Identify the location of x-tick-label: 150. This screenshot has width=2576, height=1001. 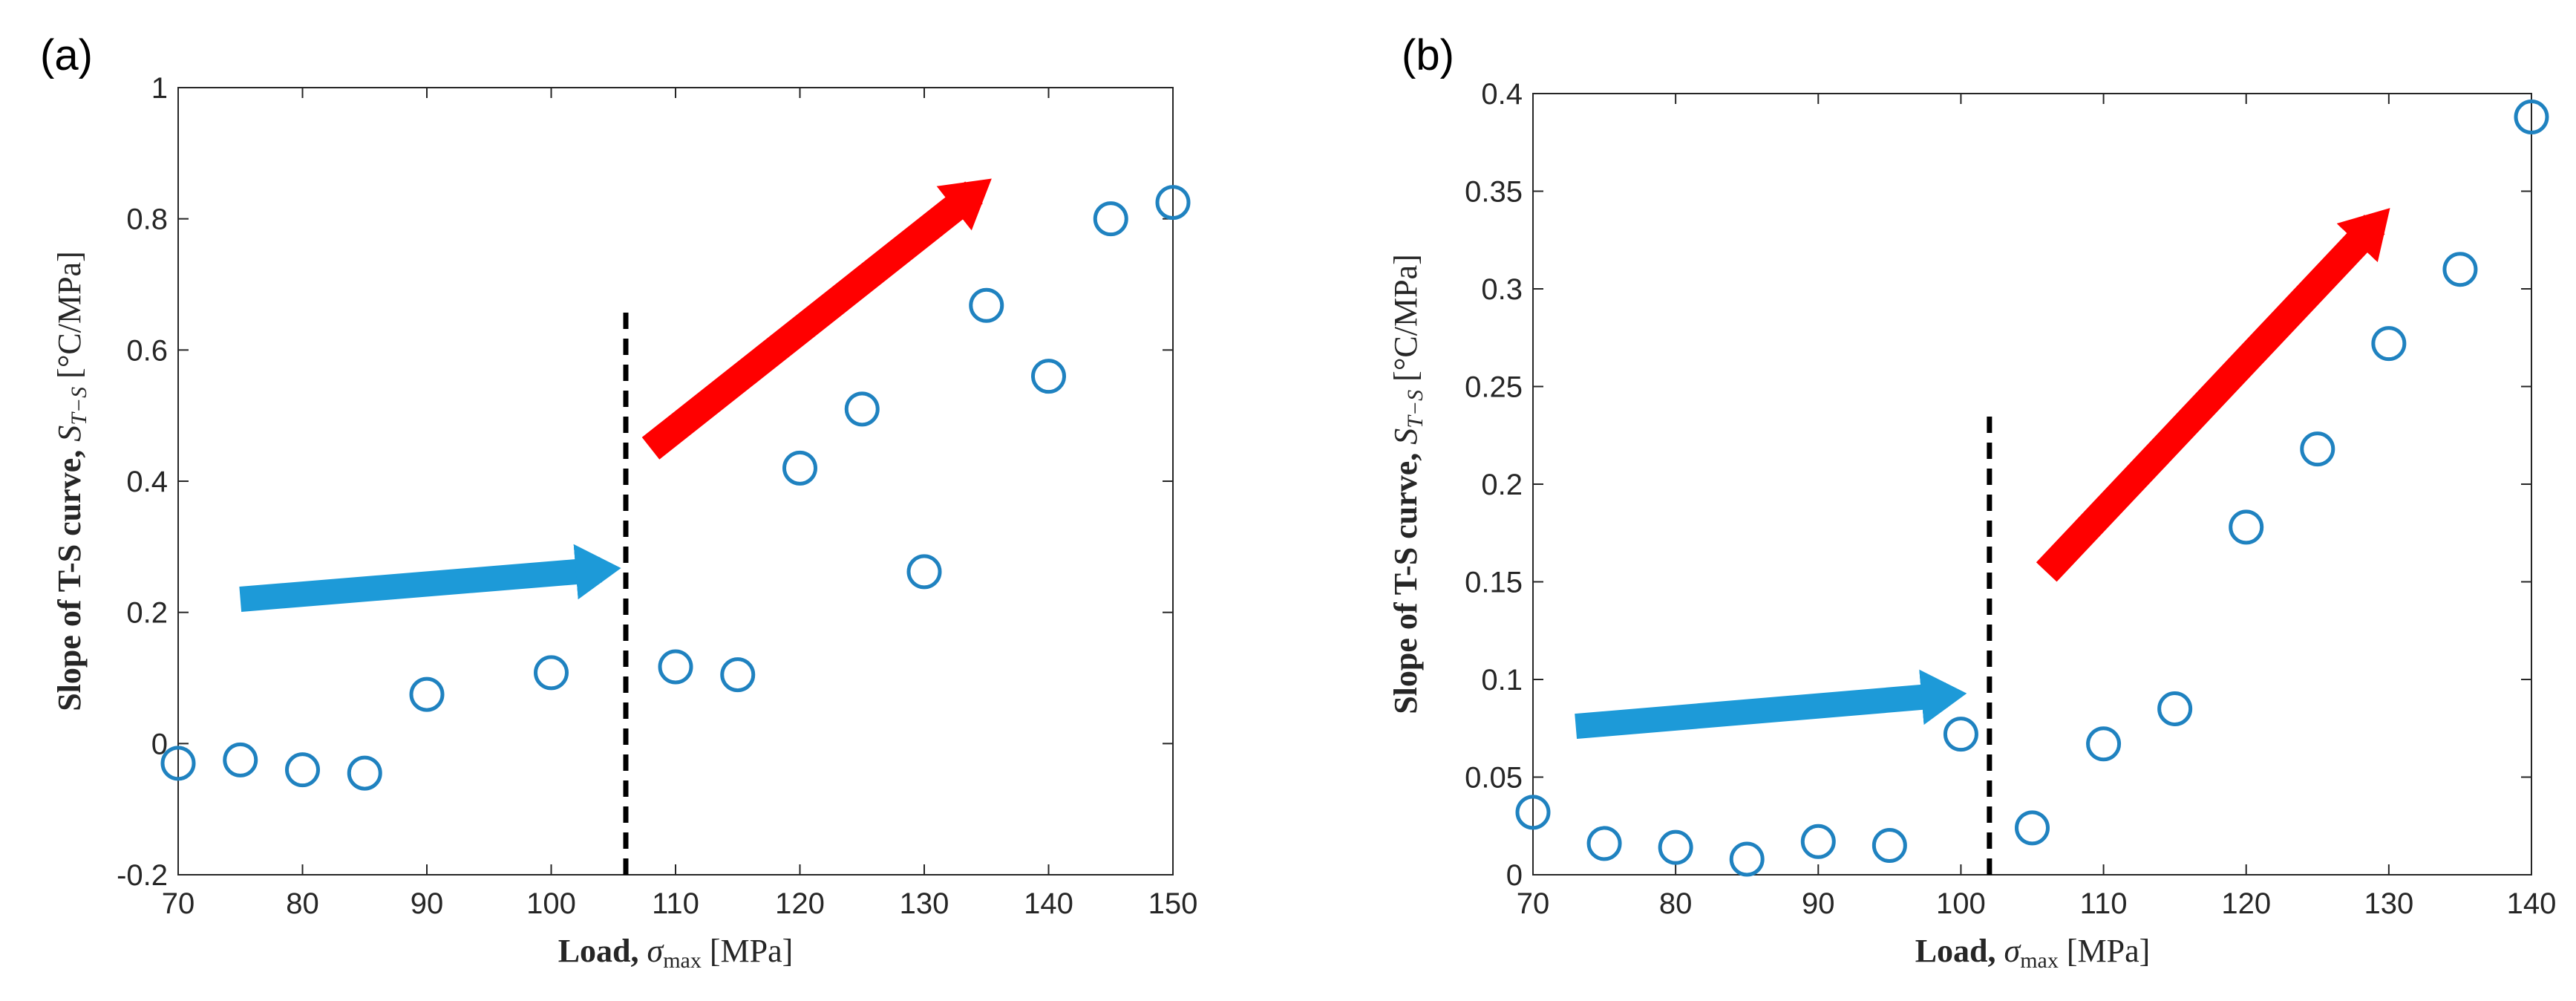
(1173, 903).